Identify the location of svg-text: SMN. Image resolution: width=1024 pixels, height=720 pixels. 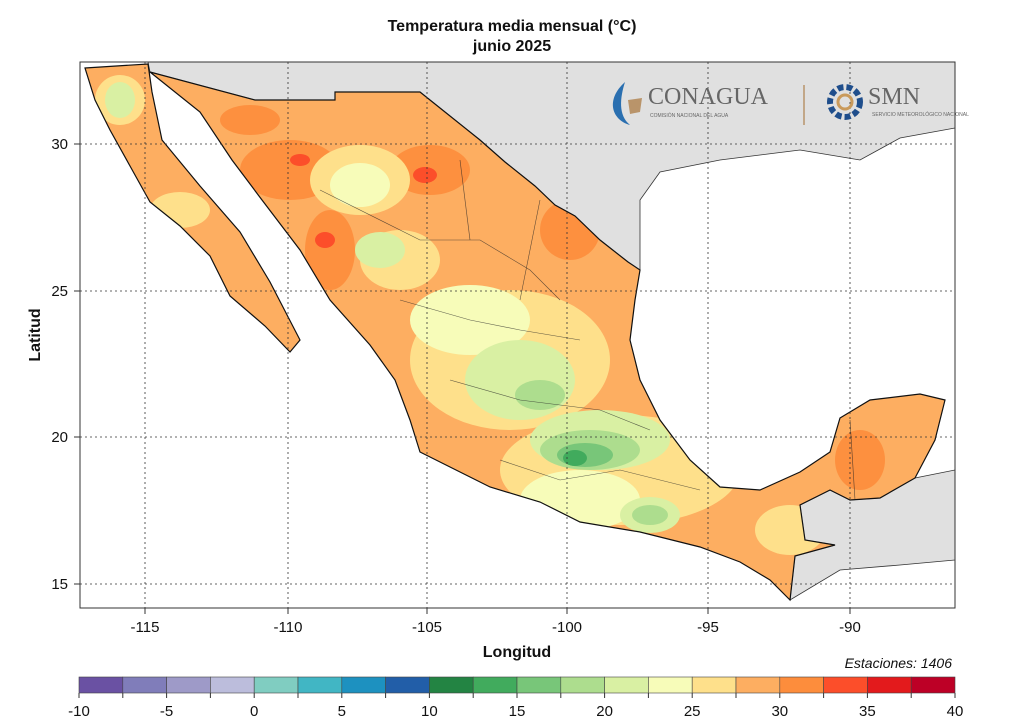
(894, 97).